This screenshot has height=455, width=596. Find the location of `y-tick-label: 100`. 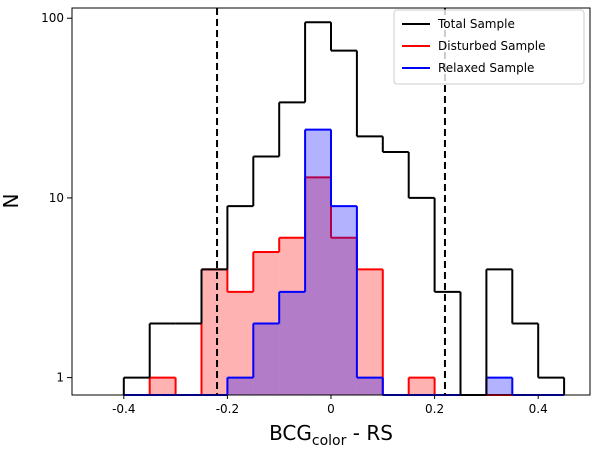

y-tick-label: 100 is located at coordinates (52, 18).